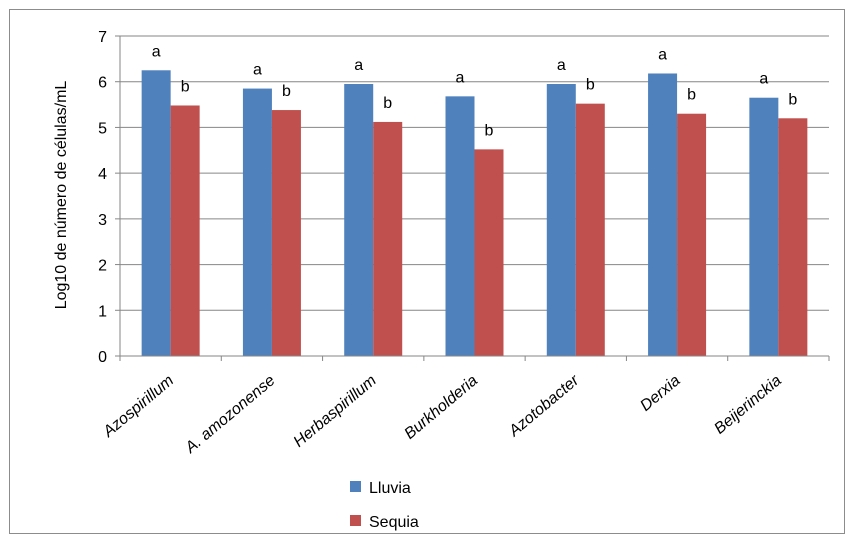 The height and width of the screenshot is (539, 855). I want to click on x-category-label: Burkholderia, so click(441, 407).